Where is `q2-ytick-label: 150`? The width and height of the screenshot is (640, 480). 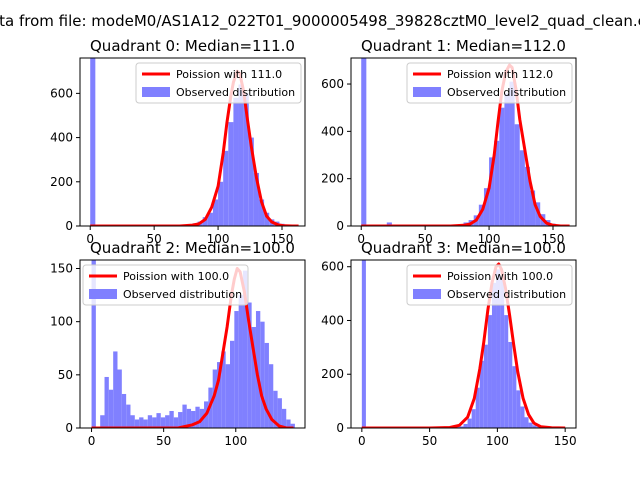 q2-ytick-label: 150 is located at coordinates (61, 269).